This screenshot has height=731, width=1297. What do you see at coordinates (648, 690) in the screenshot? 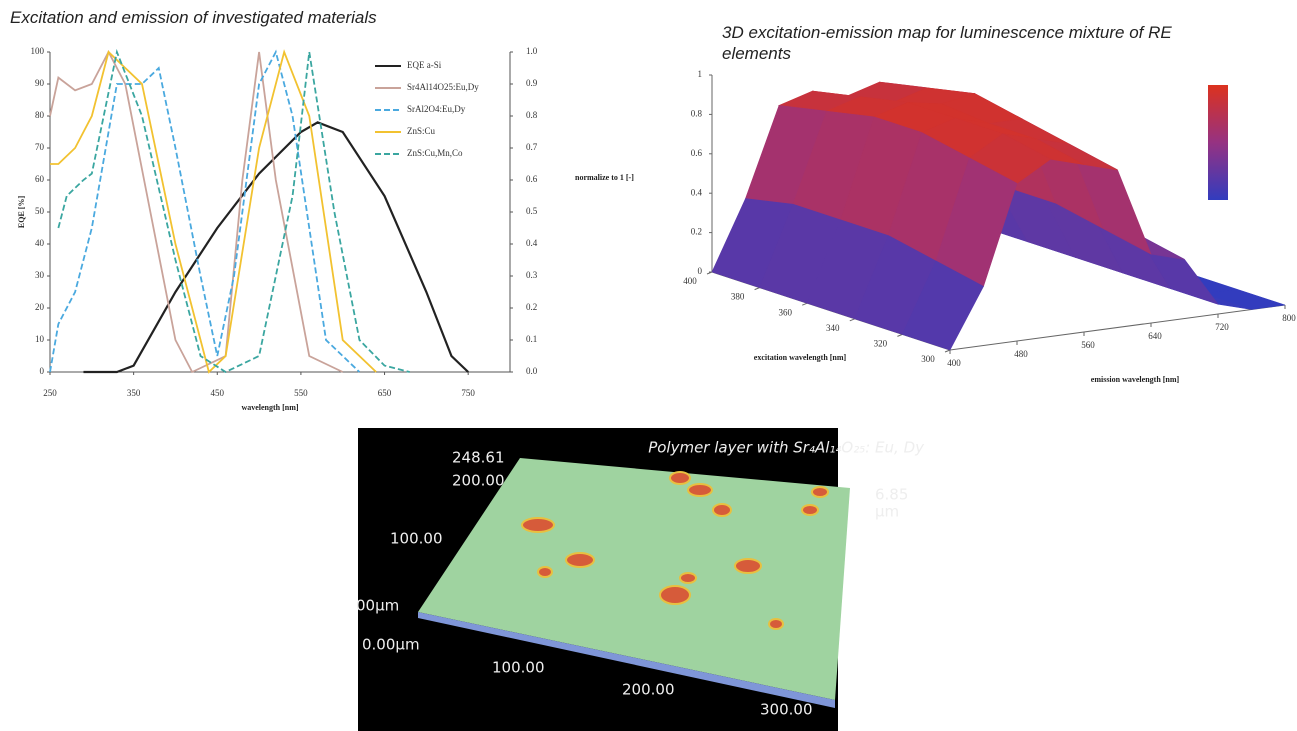
I see `x-label: 200.00` at bounding box center [648, 690].